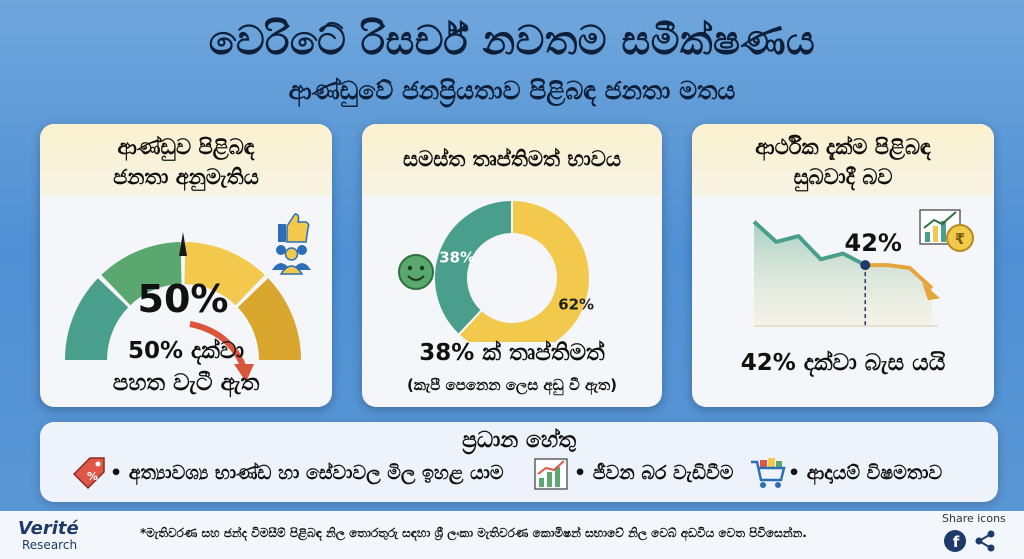 The width and height of the screenshot is (1024, 559). Describe the element at coordinates (865, 473) in the screenshot. I see `reason-item-3: • ආදායම් විෂමතාව` at that location.